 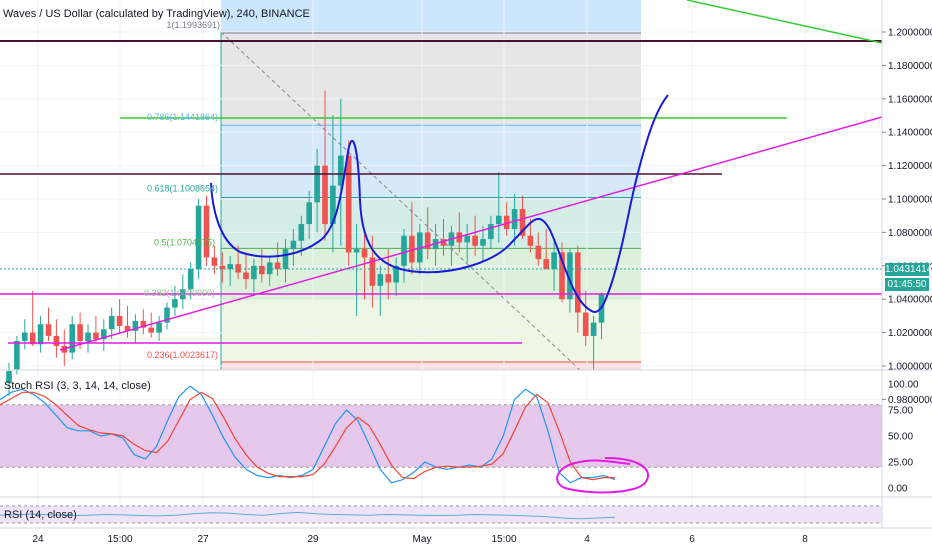 What do you see at coordinates (910, 33) in the screenshot?
I see `price-tick-label: 1.2000000` at bounding box center [910, 33].